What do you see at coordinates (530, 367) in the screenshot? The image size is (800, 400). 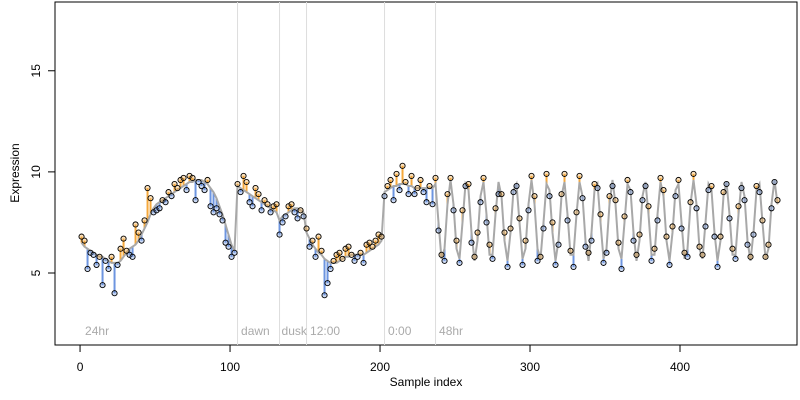 I see `x-tick-label: 300` at bounding box center [530, 367].